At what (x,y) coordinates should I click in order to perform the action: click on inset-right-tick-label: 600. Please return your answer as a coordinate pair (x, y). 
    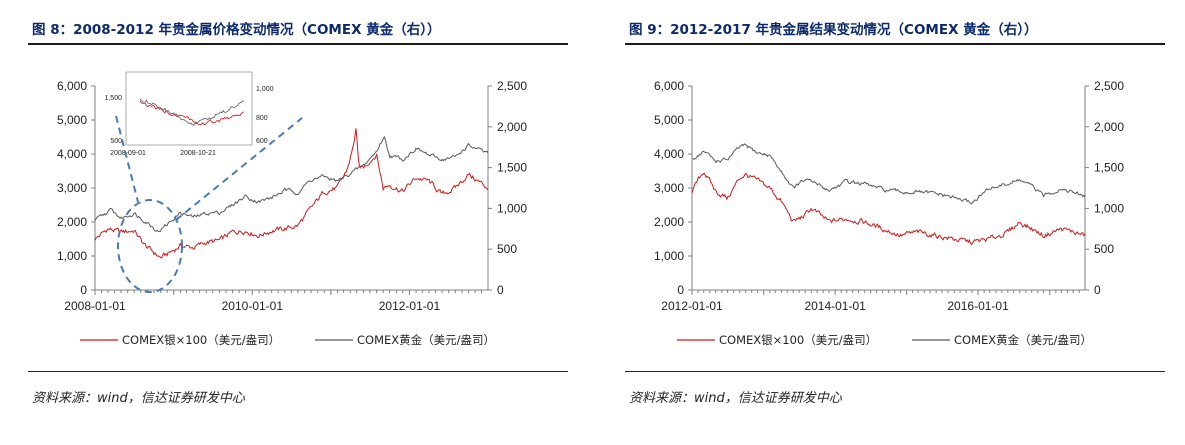
    Looking at the image, I should click on (262, 141).